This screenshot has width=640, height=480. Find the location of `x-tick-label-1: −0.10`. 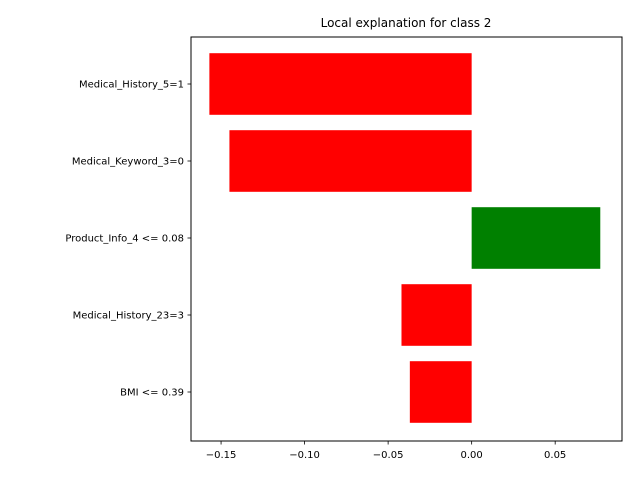

x-tick-label-1: −0.10 is located at coordinates (304, 455).